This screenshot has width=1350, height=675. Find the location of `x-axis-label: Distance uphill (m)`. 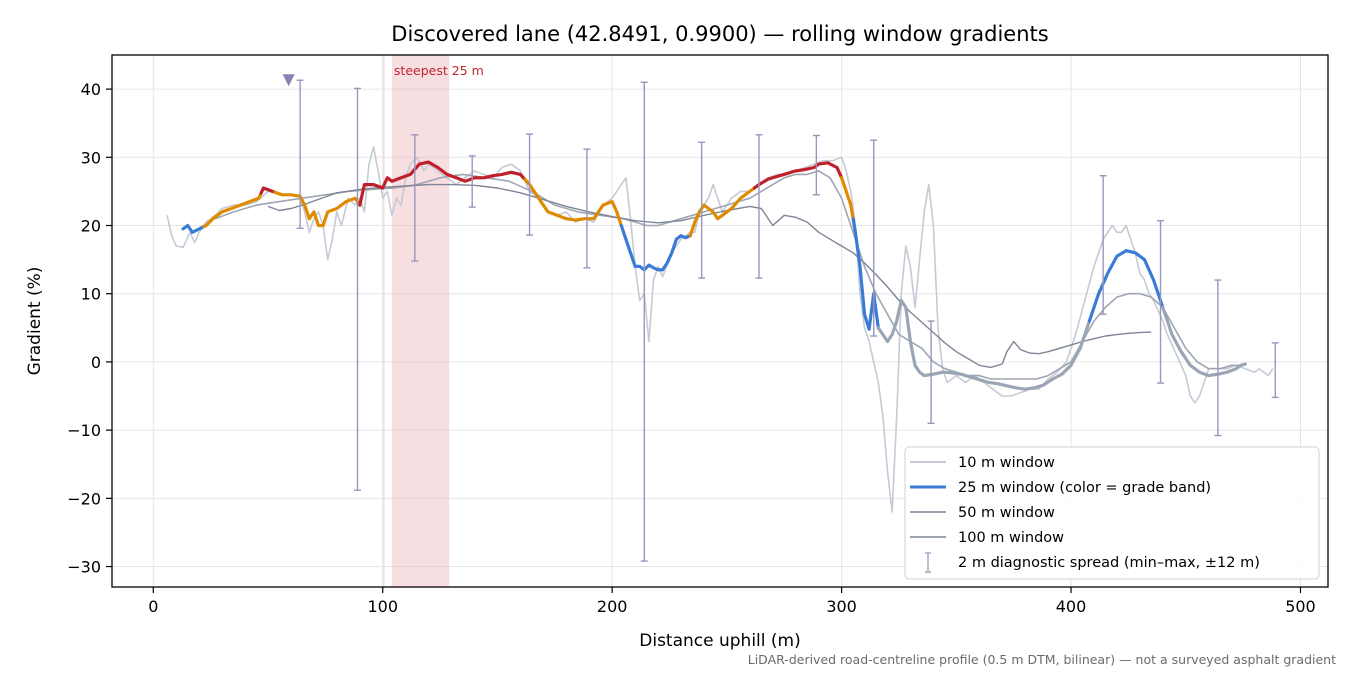

x-axis-label: Distance uphill (m) is located at coordinates (719, 641).